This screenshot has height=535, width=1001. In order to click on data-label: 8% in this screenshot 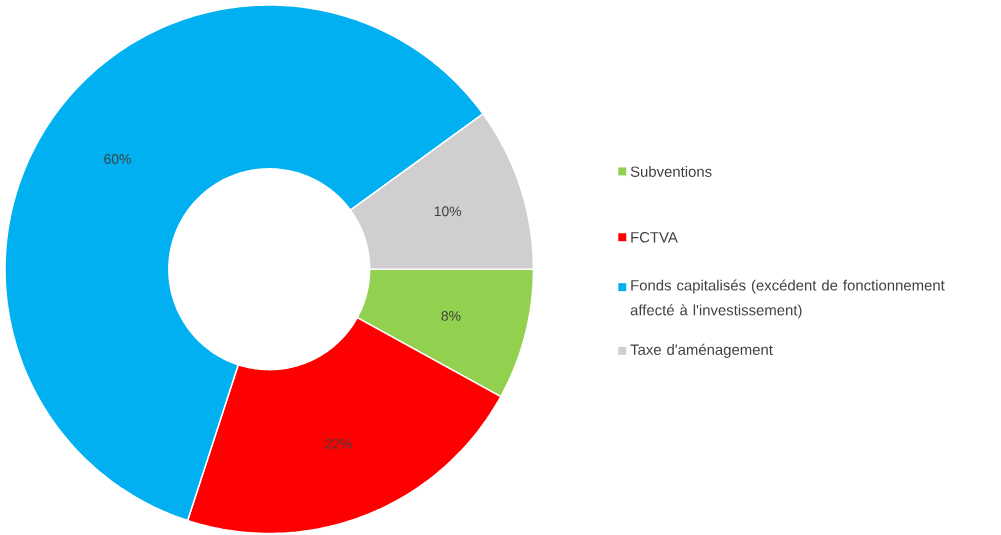, I will do `click(451, 316)`.